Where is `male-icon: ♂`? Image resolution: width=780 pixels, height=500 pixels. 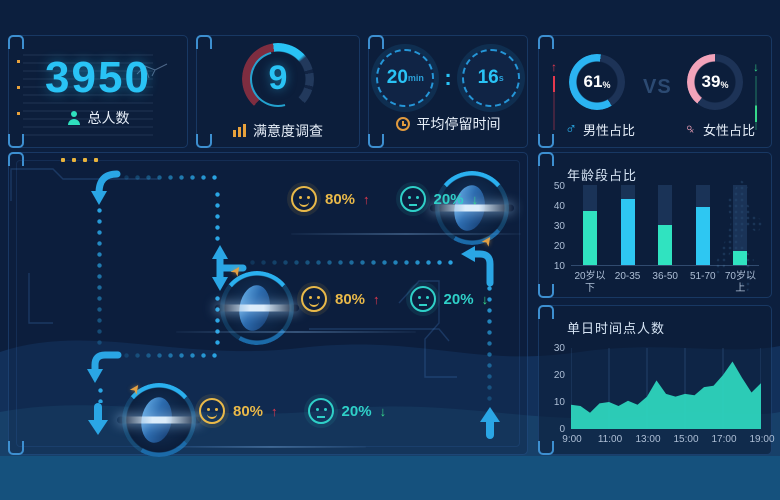
male-icon: ♂ is located at coordinates (571, 129).